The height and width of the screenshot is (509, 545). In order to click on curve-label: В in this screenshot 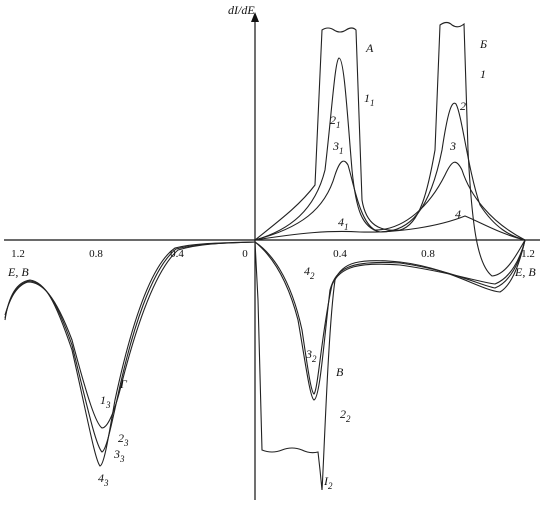, I will do `click(340, 372)`.